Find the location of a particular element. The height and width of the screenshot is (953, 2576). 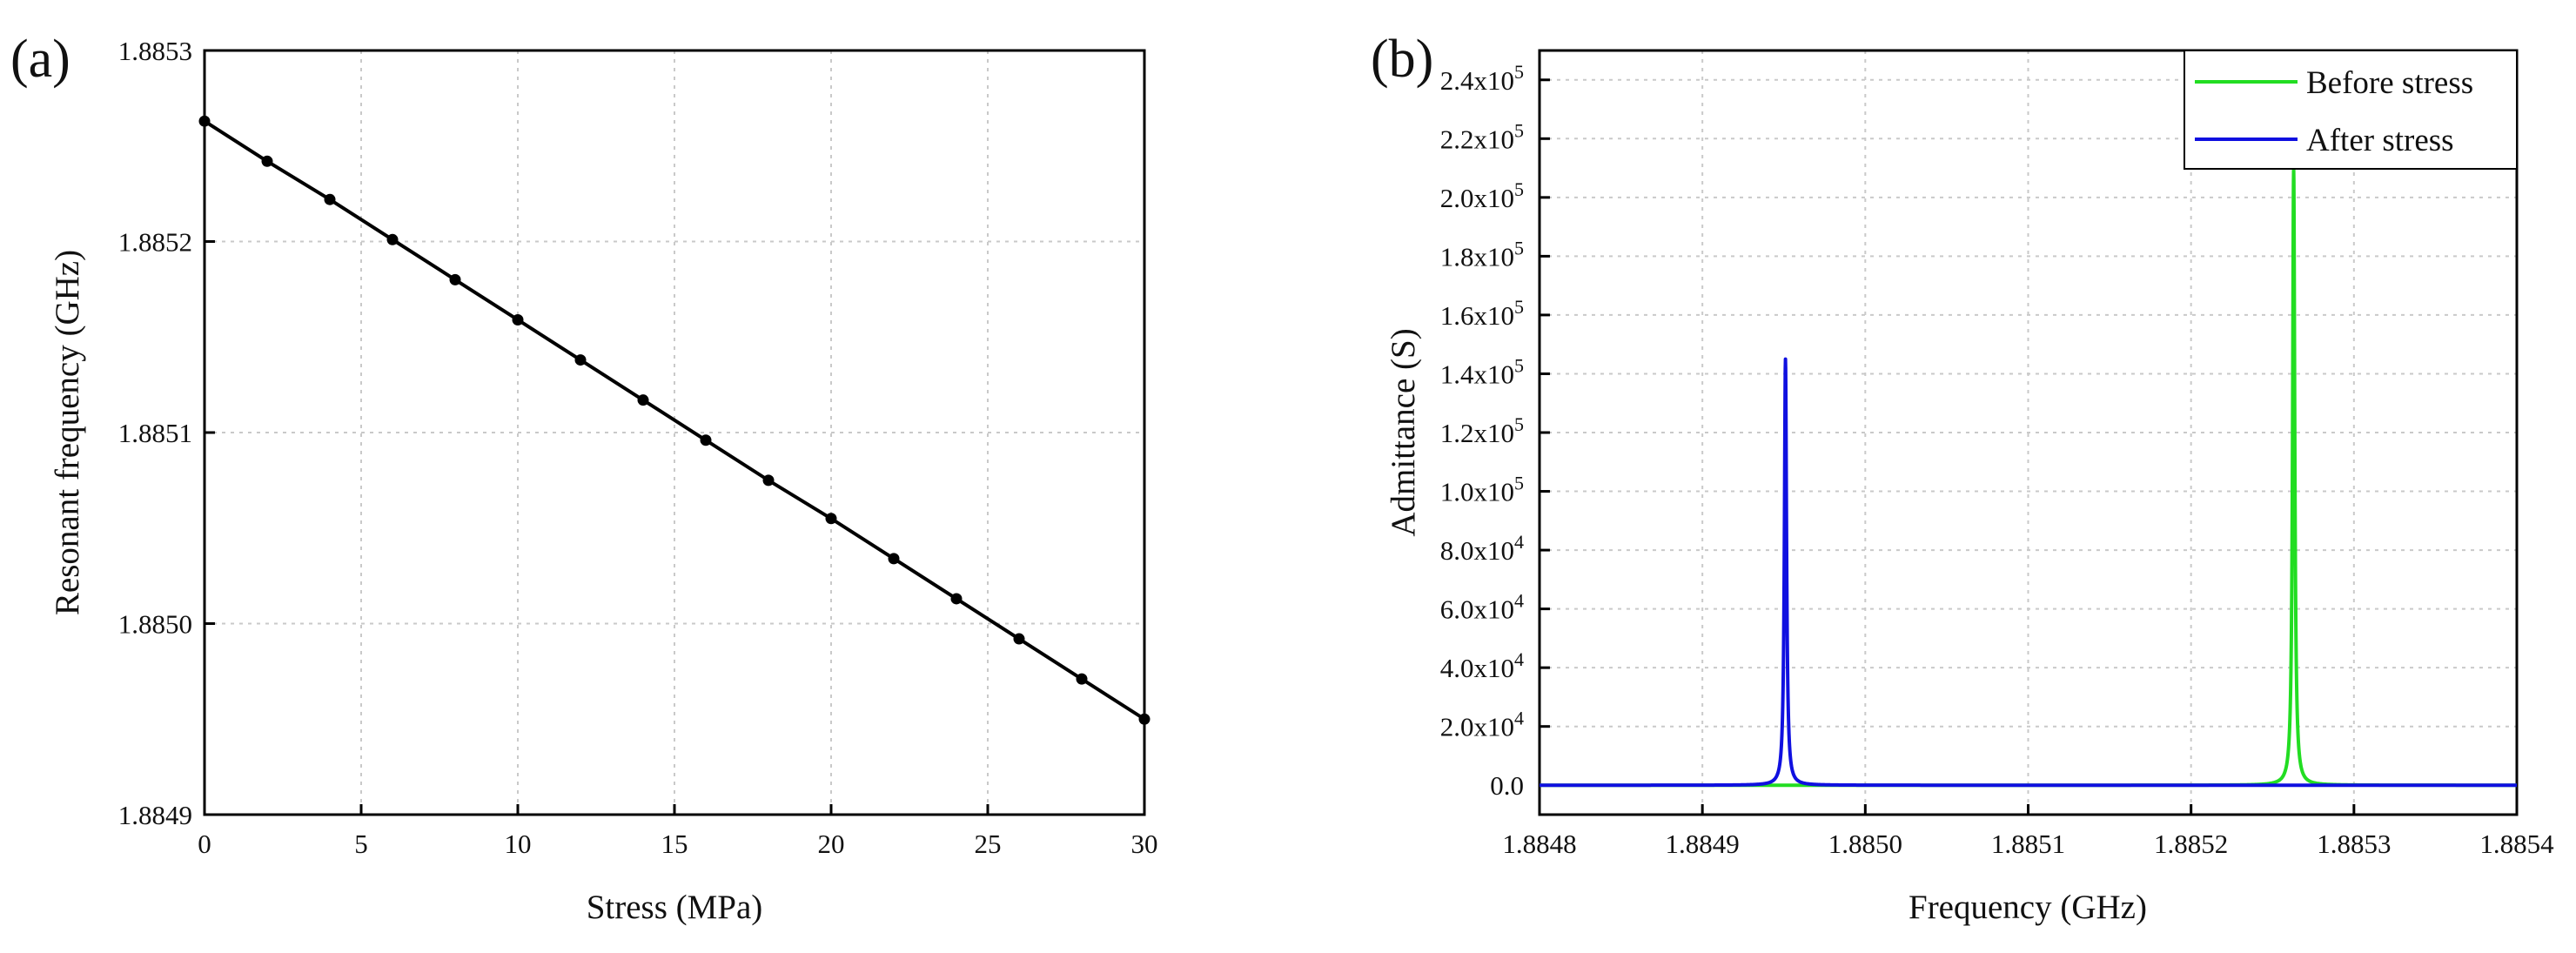

y-tick-label-a: 1.8851 is located at coordinates (155, 433).